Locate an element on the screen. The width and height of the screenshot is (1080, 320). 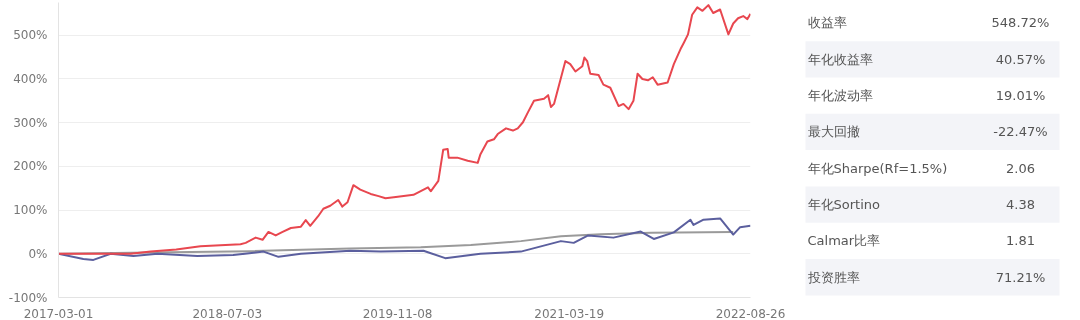
category-label: 年化波动率 is located at coordinates (840, 96).